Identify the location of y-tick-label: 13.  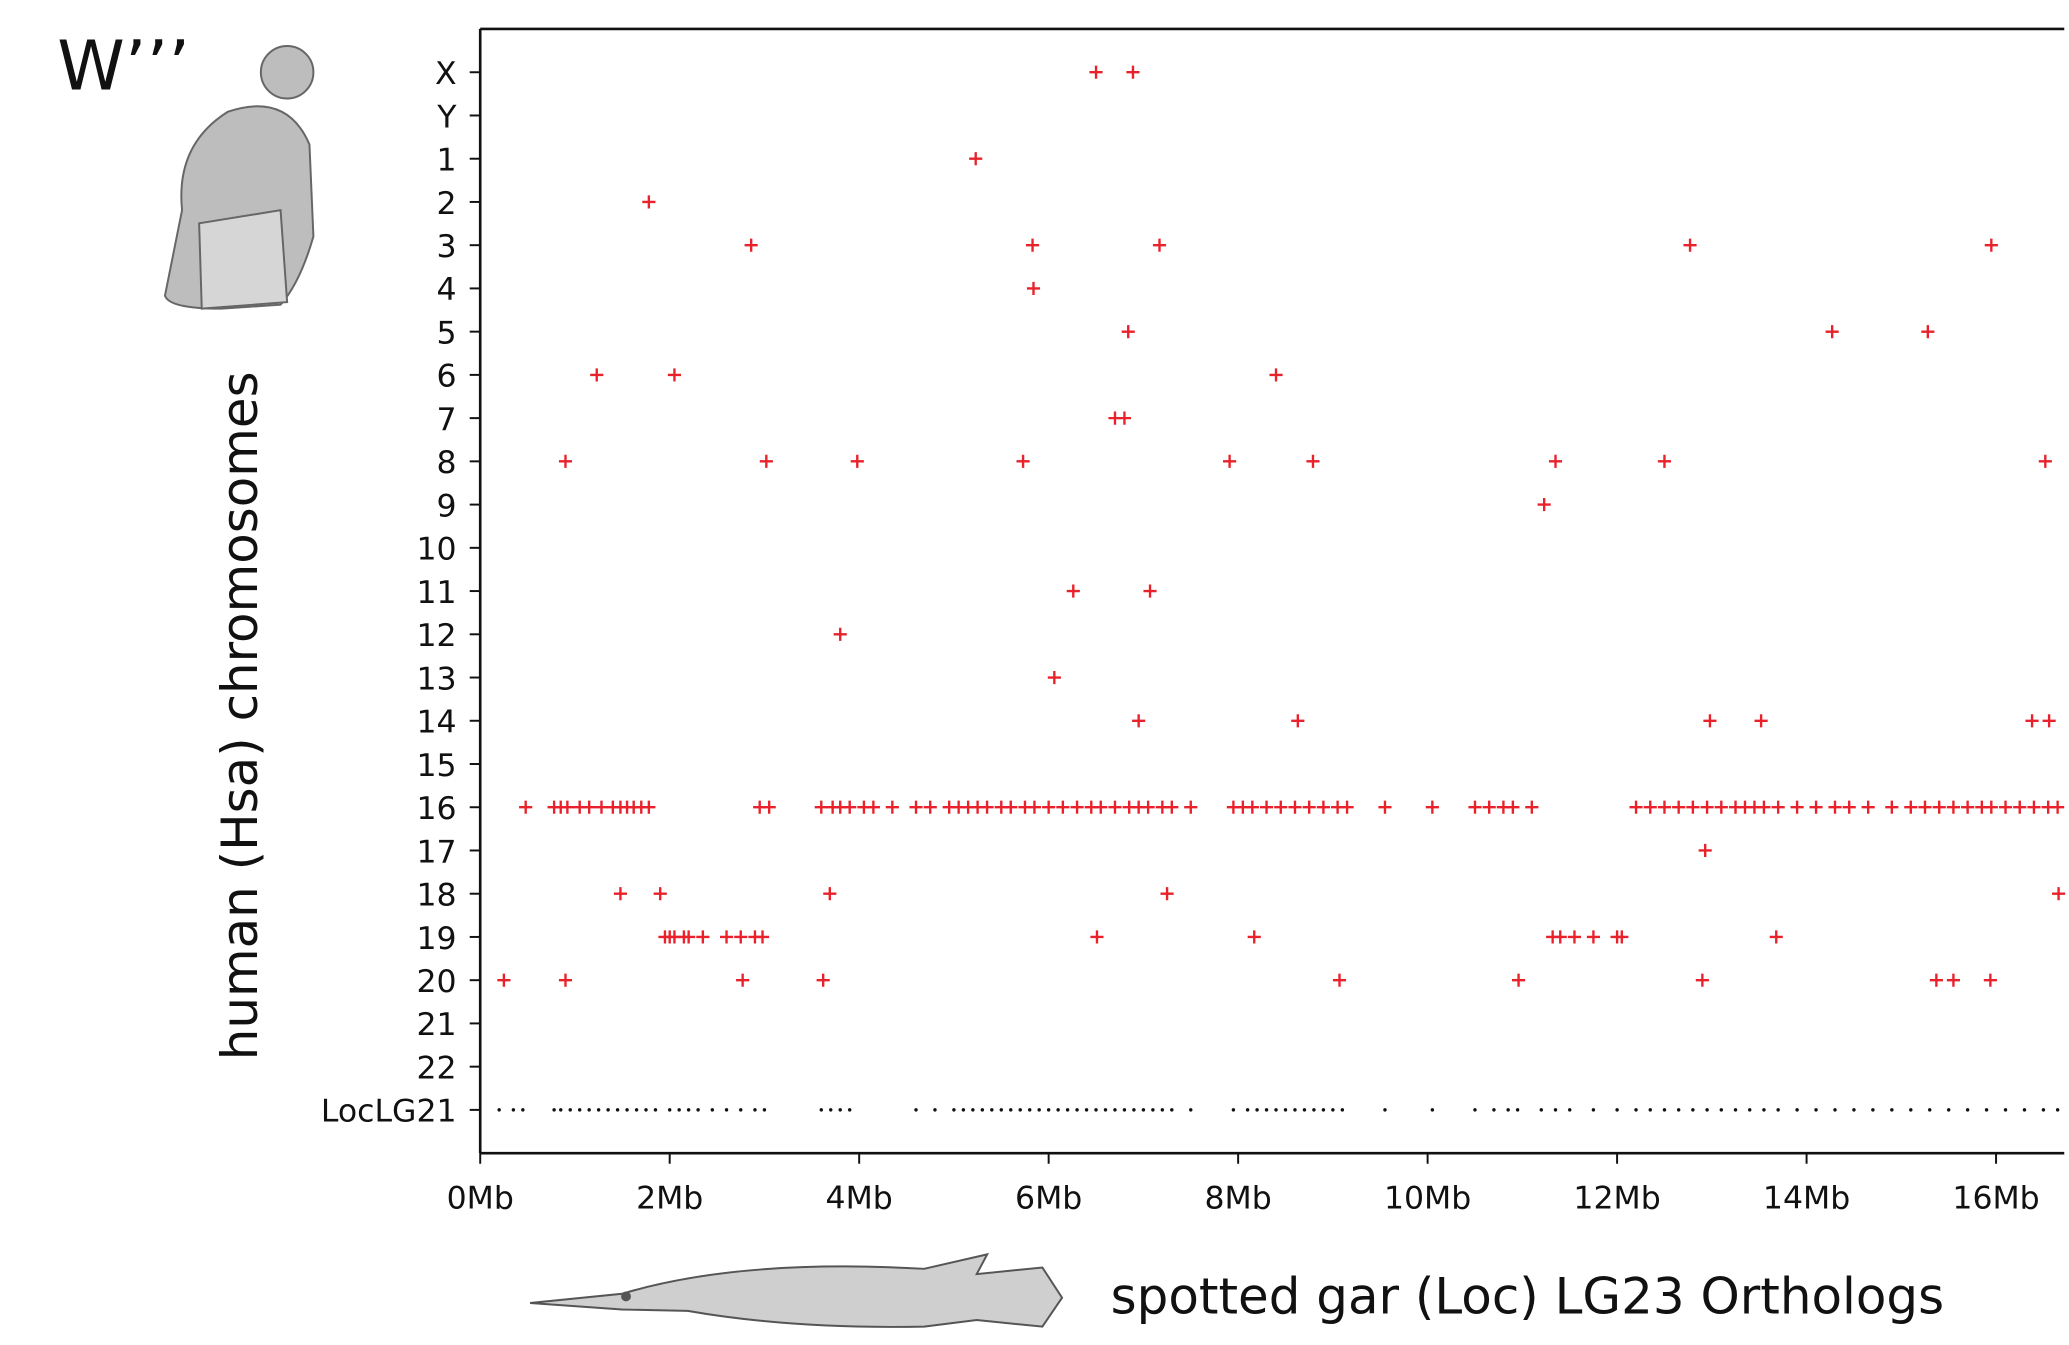
(436, 679).